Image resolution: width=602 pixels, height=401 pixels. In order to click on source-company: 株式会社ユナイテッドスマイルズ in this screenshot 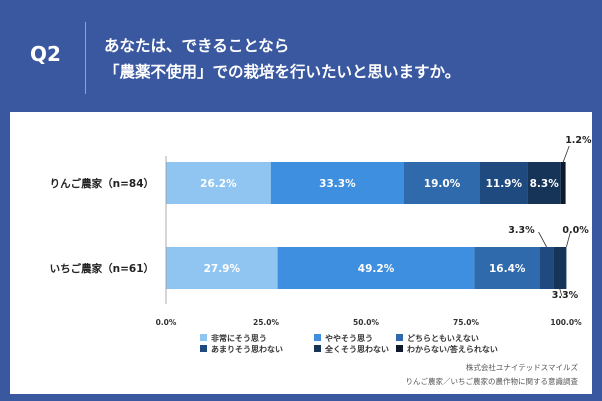, I will do `click(522, 367)`.